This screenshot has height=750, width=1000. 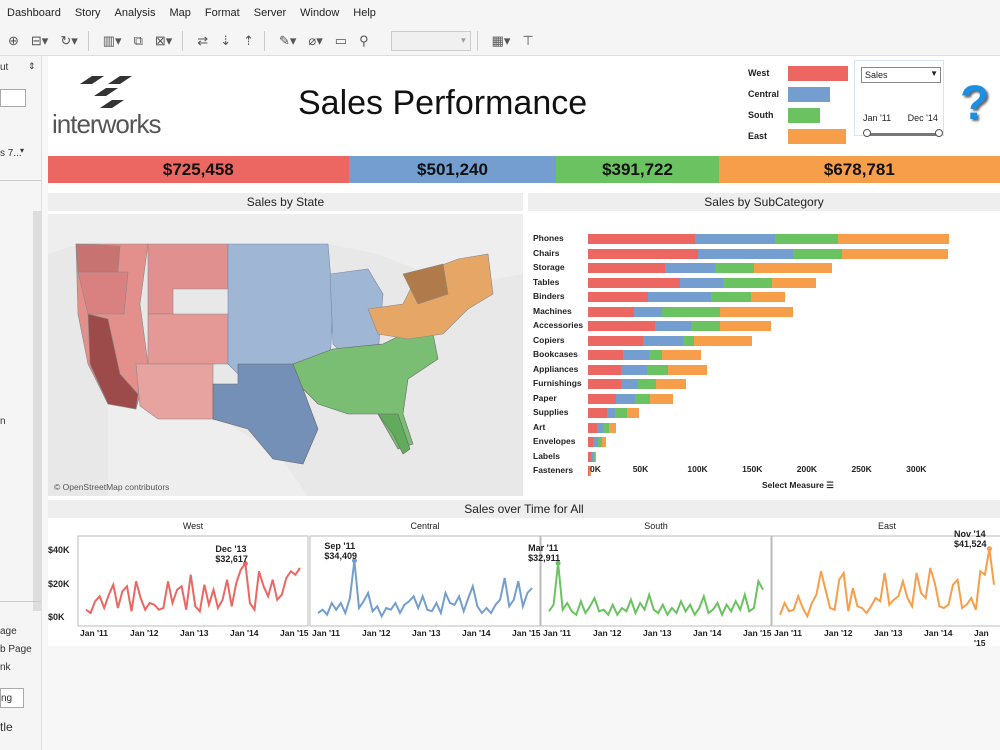 What do you see at coordinates (611, 413) in the screenshot?
I see `bar-segment-central-supplies` at bounding box center [611, 413].